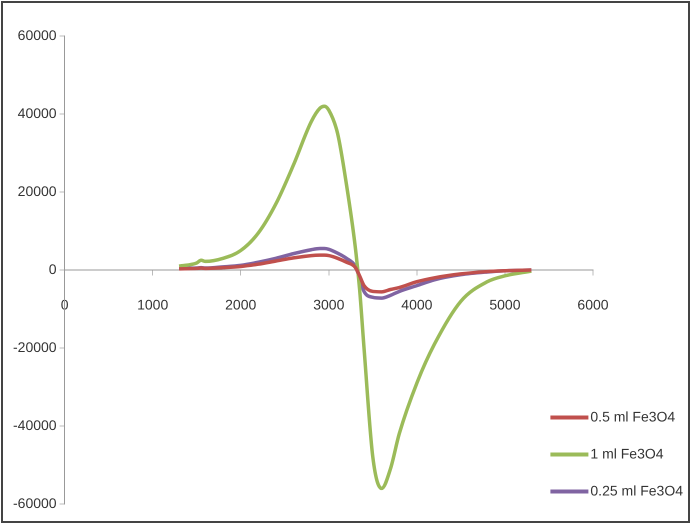 This screenshot has height=524, width=691. Describe the element at coordinates (35, 502) in the screenshot. I see `y-tick-label: -60000` at that location.